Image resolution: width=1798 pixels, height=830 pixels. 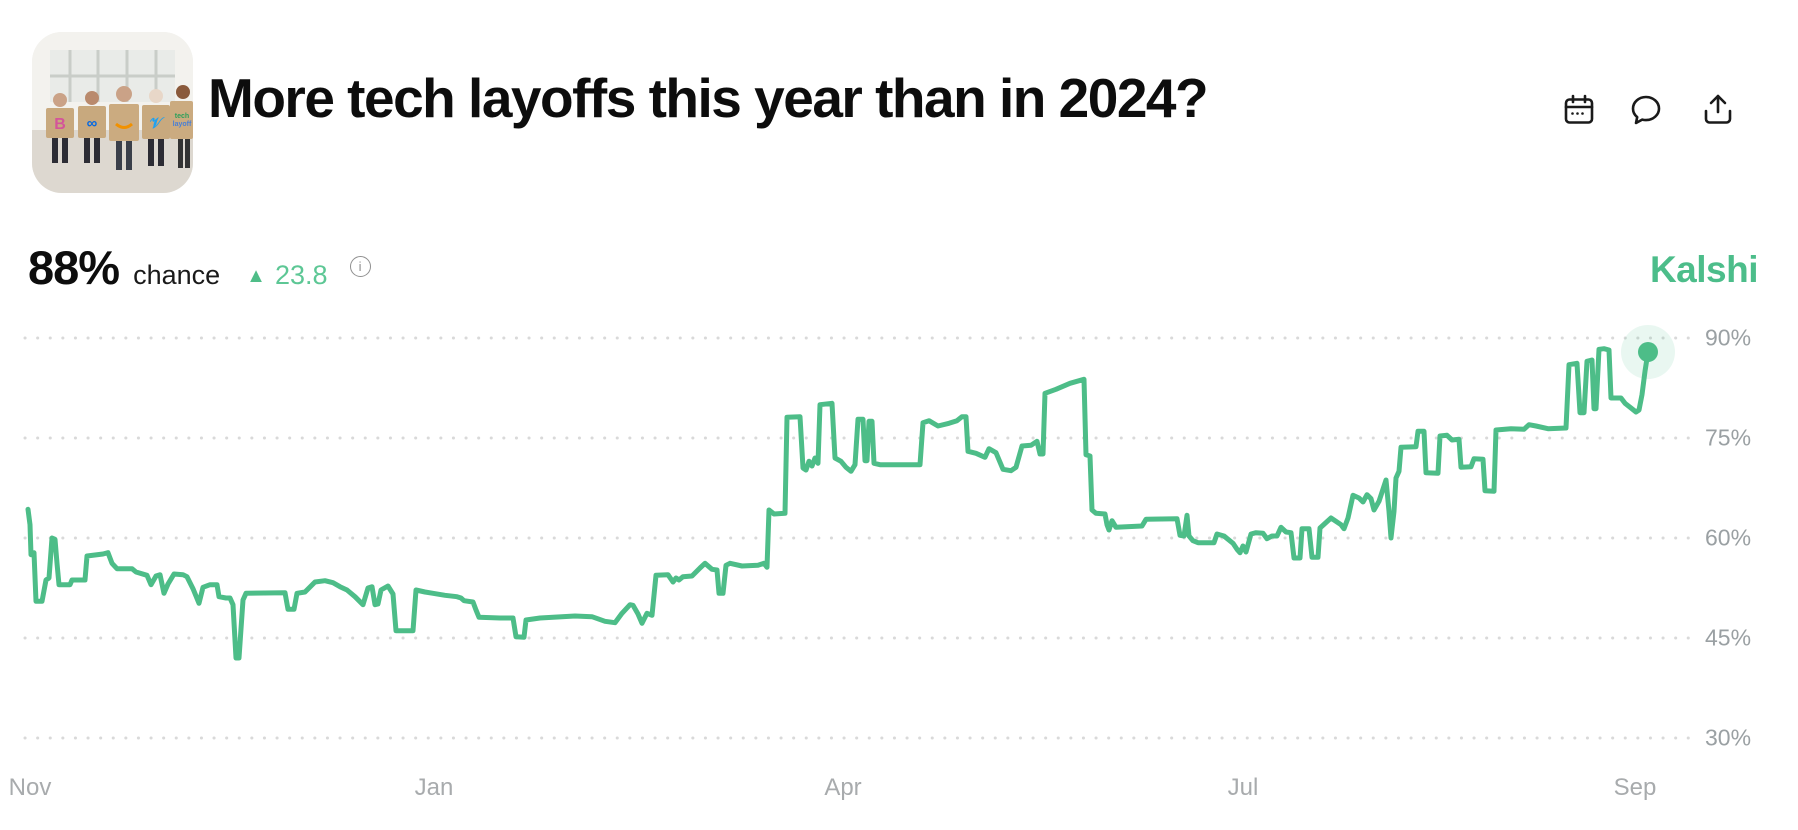 What do you see at coordinates (1728, 637) in the screenshot?
I see `y-axis-label: 45%` at bounding box center [1728, 637].